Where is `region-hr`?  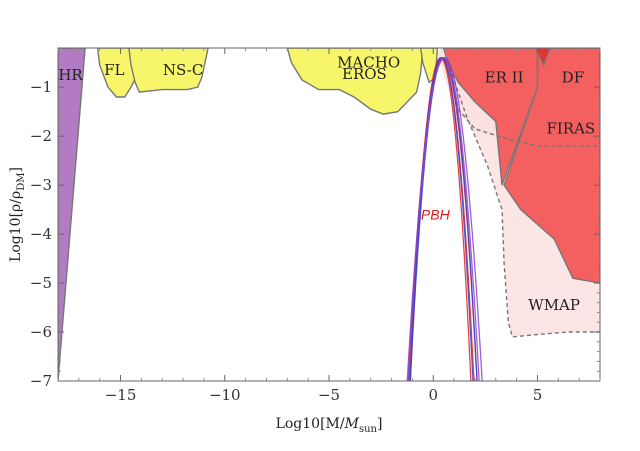
region-hr is located at coordinates (72, 214).